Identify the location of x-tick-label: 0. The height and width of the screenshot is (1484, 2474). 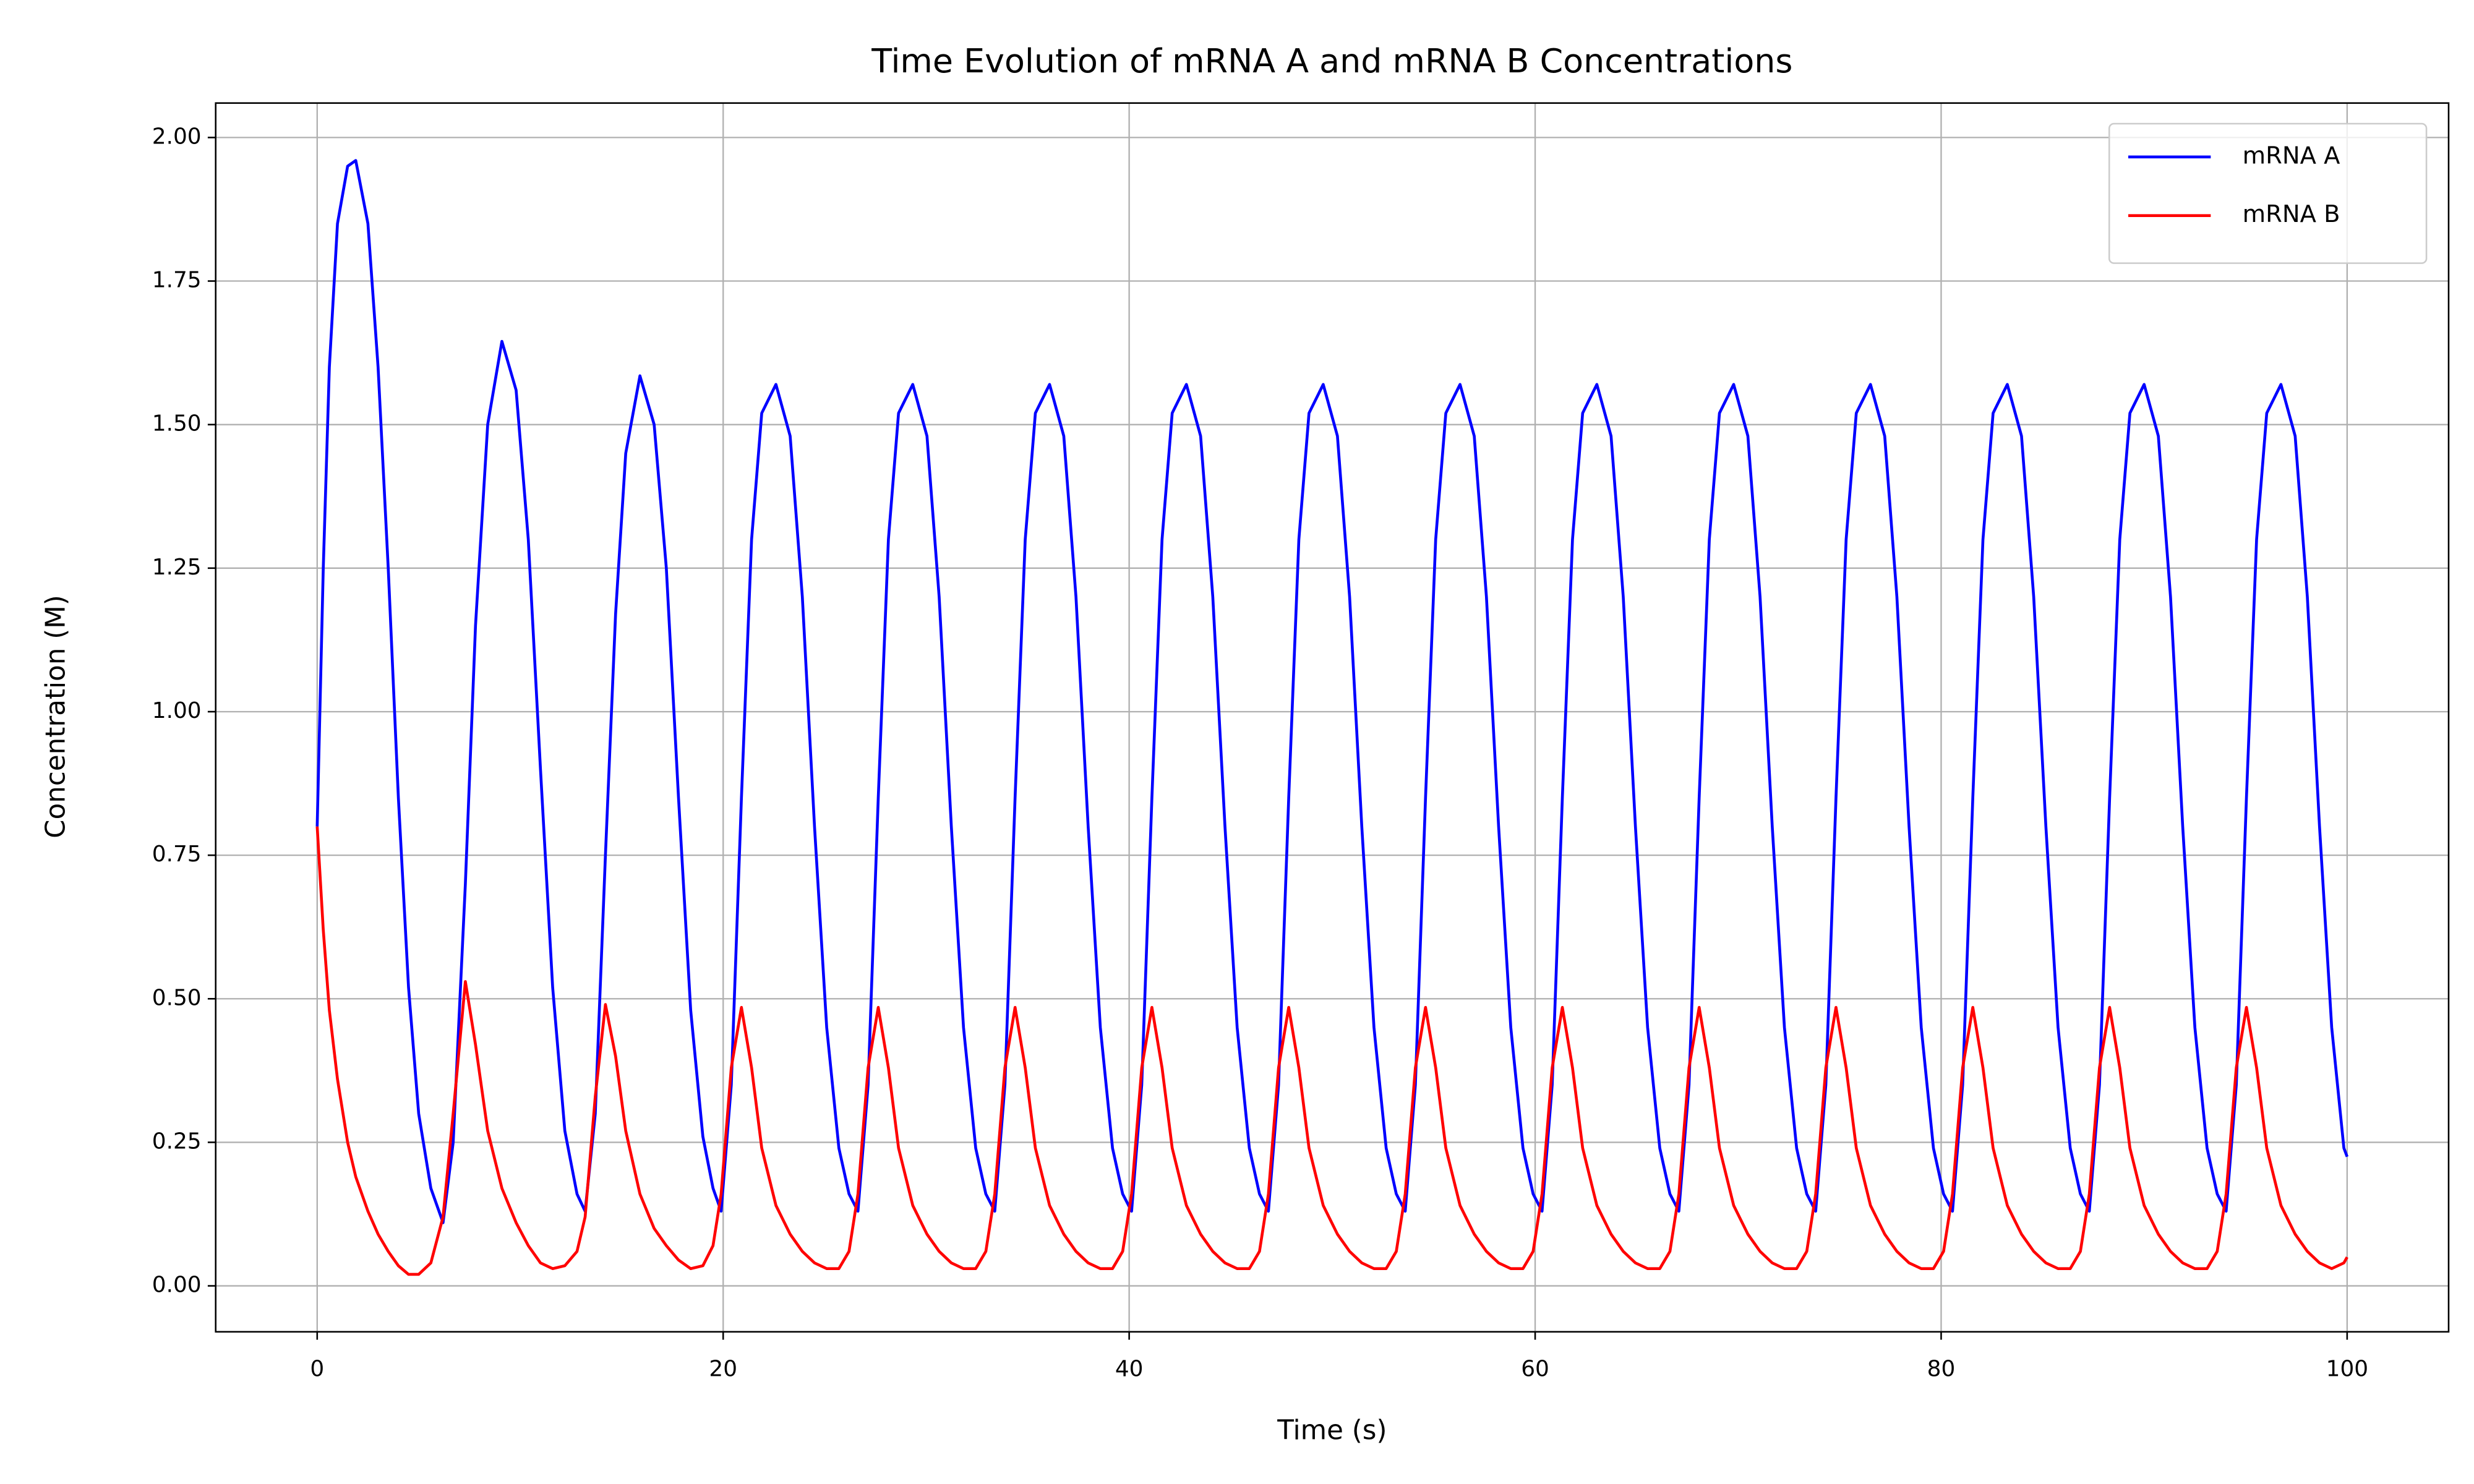
(317, 1368).